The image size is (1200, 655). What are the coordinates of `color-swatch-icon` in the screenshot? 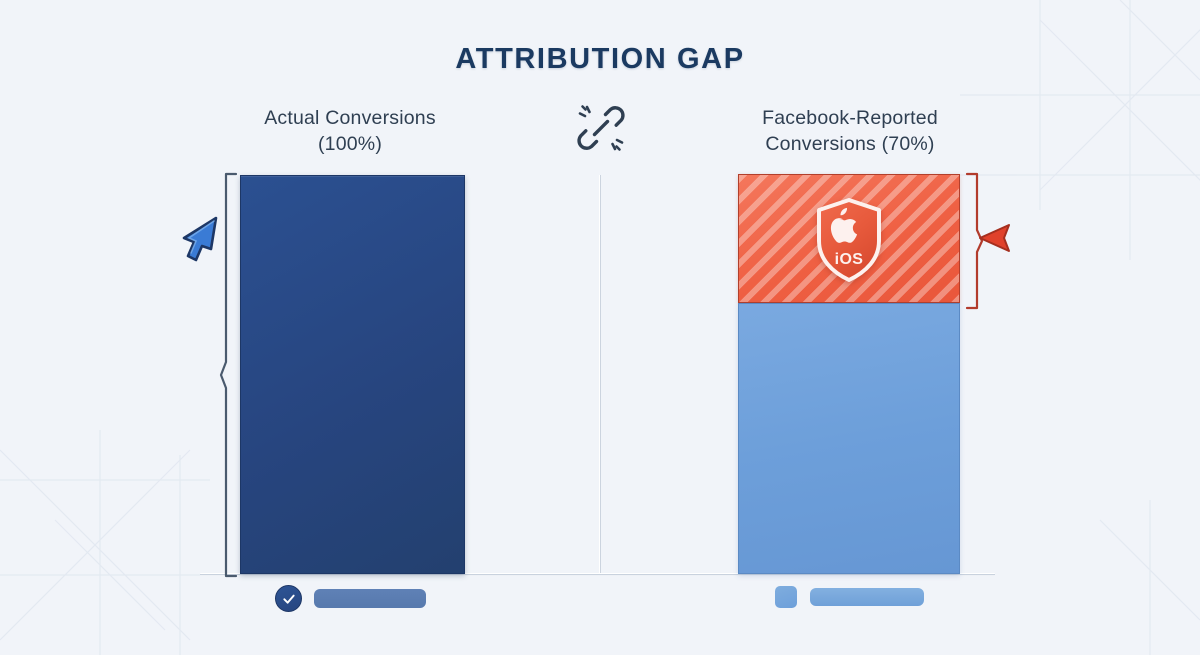 It's located at (786, 597).